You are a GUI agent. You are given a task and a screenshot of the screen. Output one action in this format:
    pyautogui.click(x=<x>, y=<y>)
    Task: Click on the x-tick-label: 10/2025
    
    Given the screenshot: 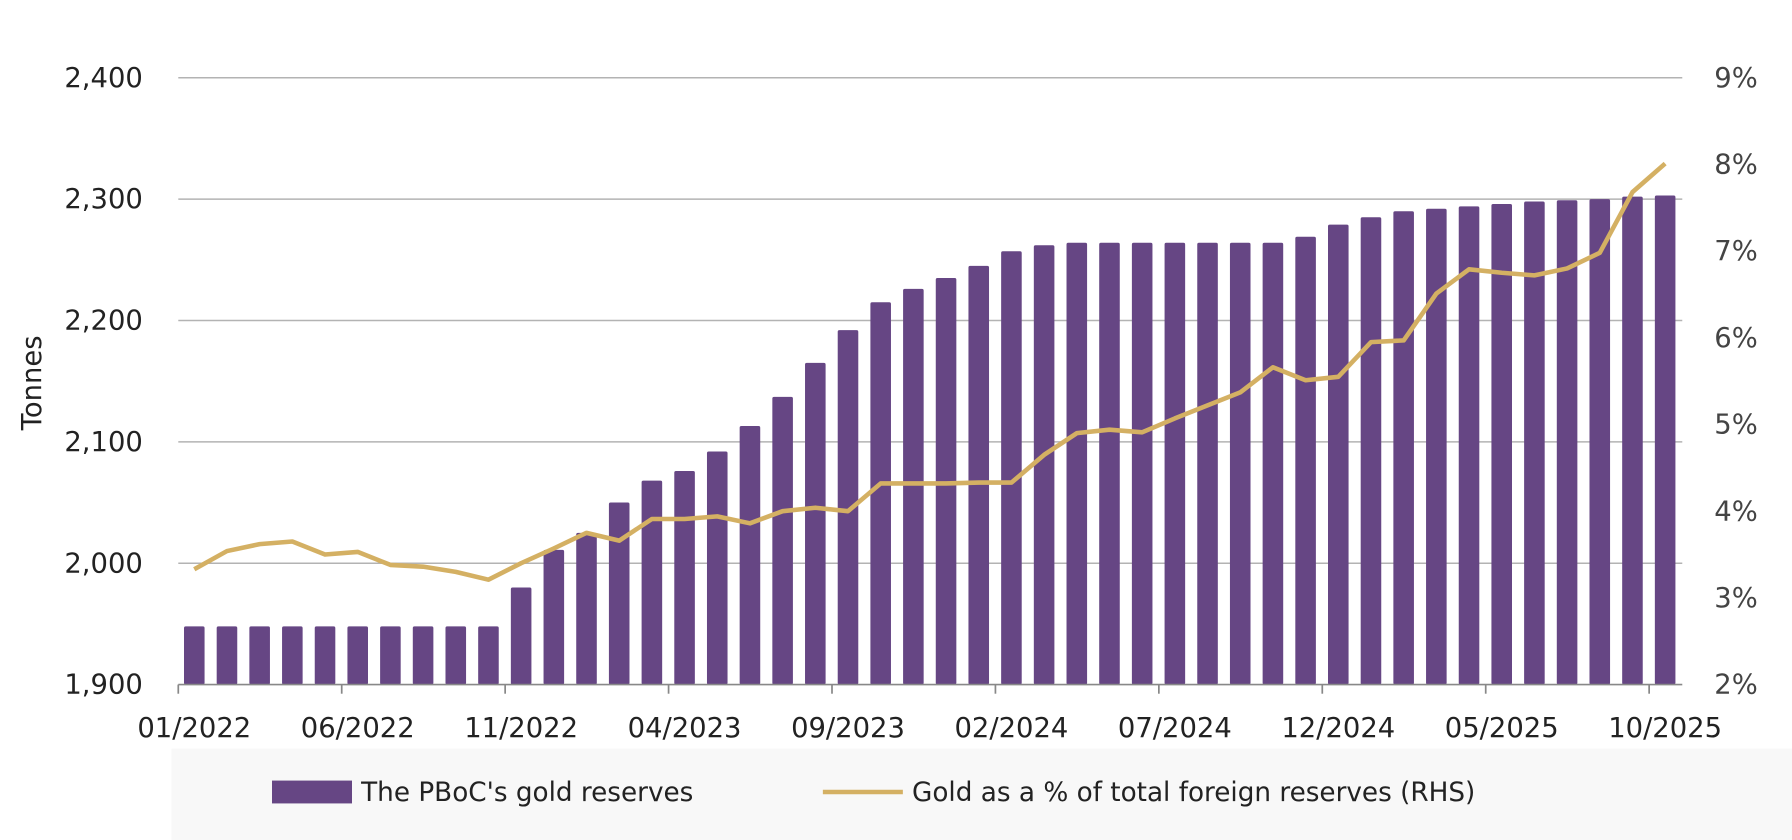 What is the action you would take?
    pyautogui.click(x=1665, y=728)
    